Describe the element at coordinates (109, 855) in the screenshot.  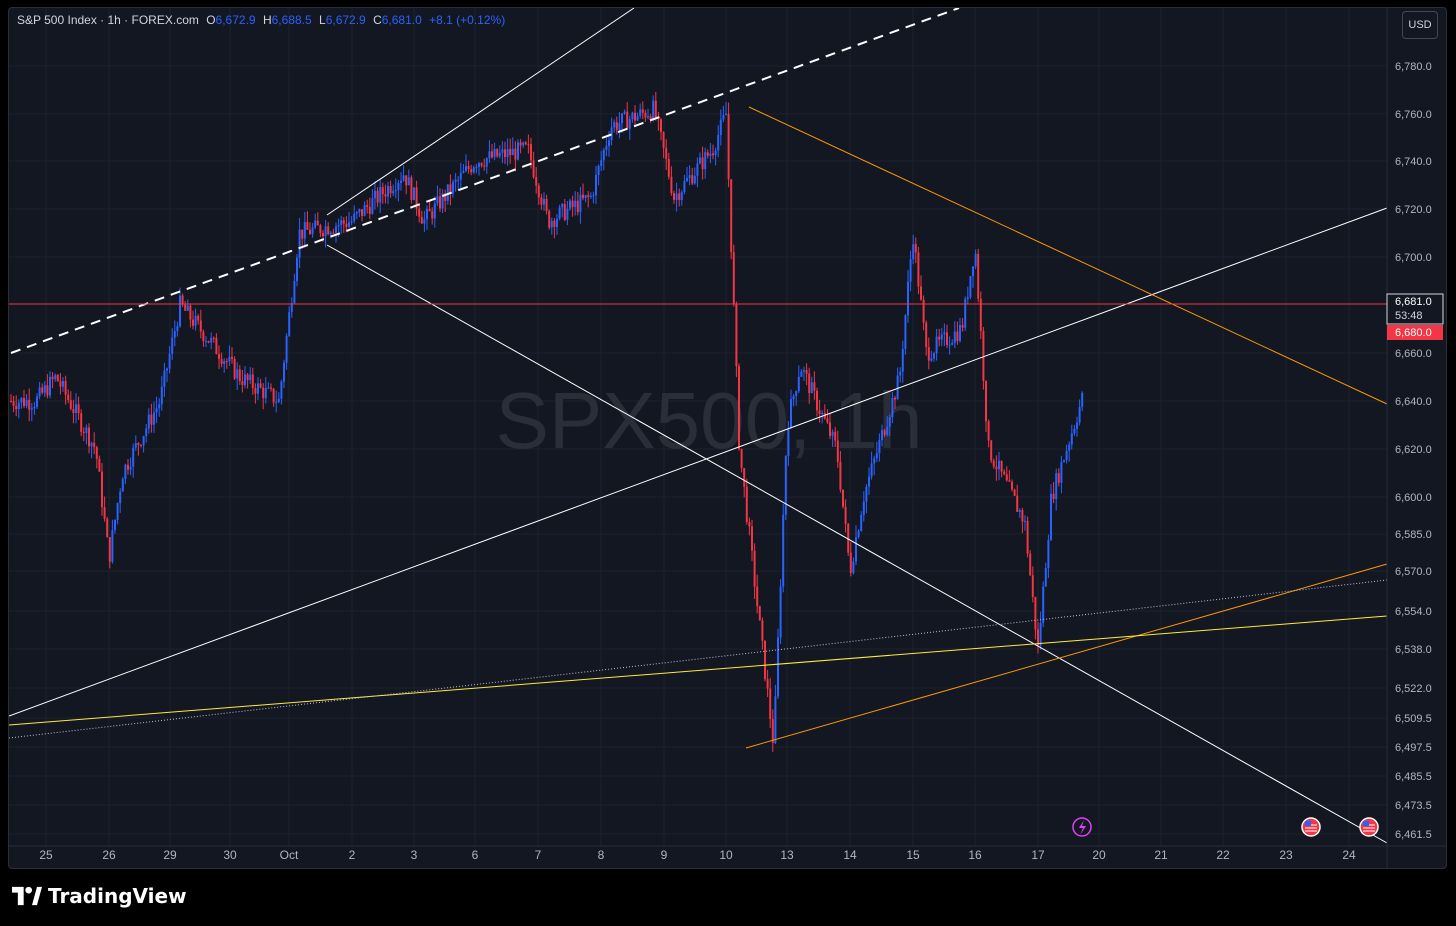
I see `time-tick-label: 26` at that location.